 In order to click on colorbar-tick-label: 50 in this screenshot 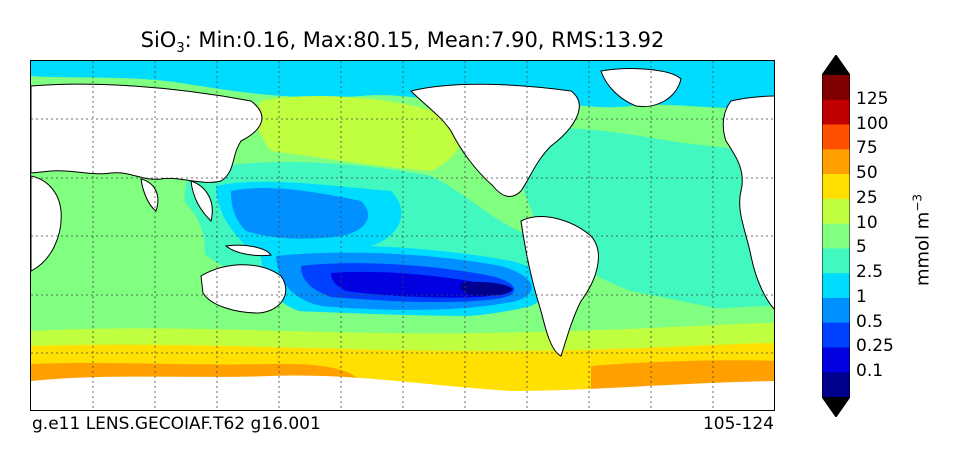, I will do `click(867, 173)`.